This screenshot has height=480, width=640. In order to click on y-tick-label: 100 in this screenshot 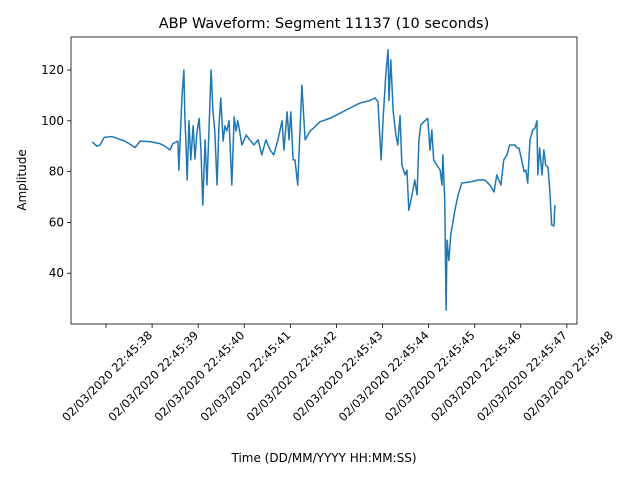, I will do `click(52, 121)`.